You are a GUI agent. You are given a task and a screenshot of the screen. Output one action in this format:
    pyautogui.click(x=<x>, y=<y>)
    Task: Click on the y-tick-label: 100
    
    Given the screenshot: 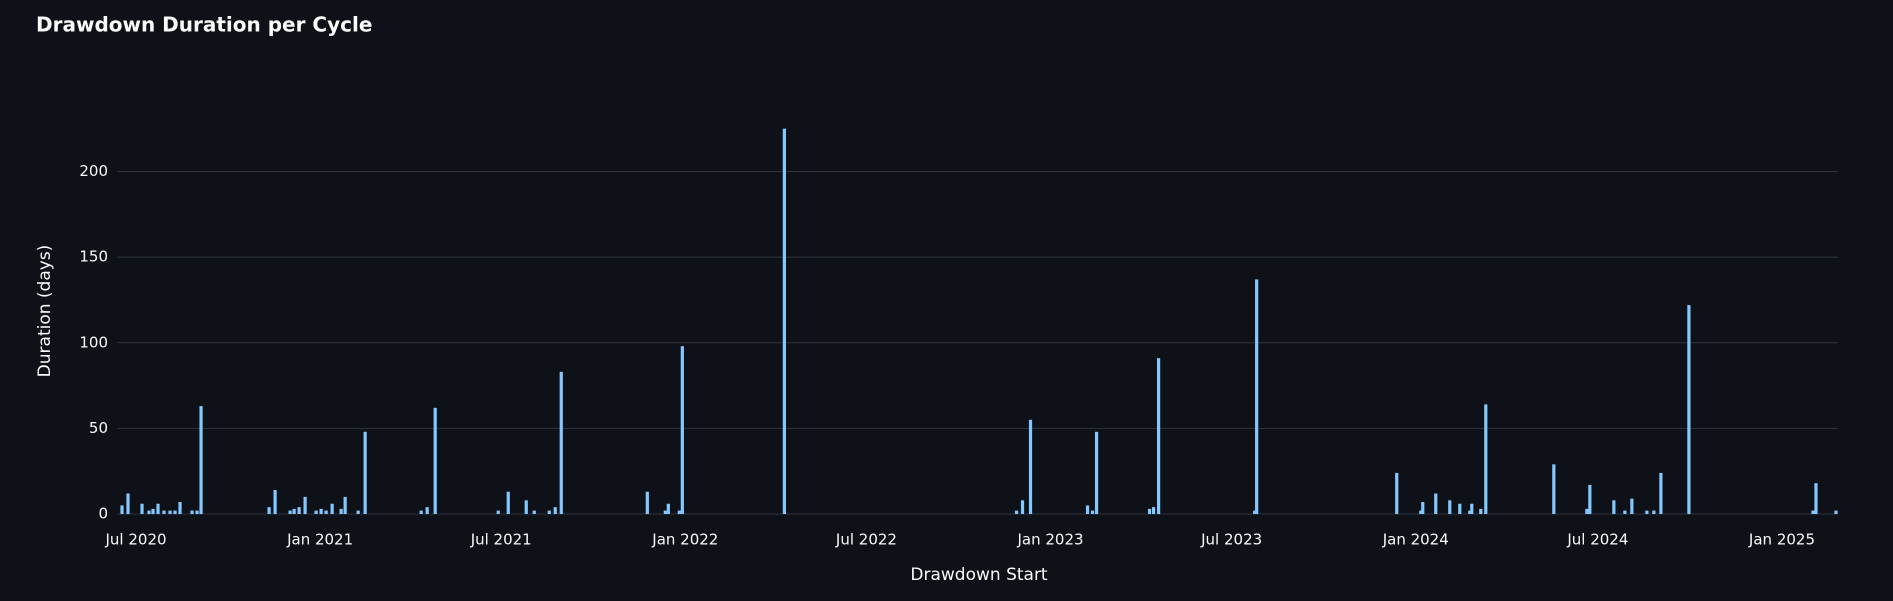 What is the action you would take?
    pyautogui.click(x=93, y=342)
    